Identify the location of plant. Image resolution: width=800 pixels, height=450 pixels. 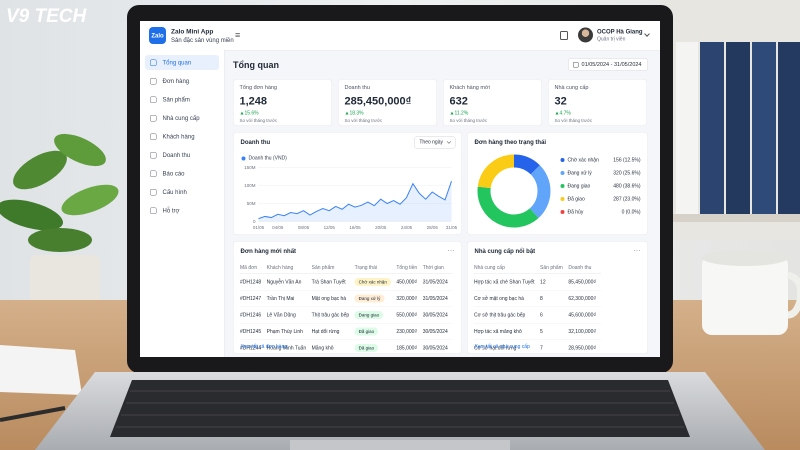
(59, 219).